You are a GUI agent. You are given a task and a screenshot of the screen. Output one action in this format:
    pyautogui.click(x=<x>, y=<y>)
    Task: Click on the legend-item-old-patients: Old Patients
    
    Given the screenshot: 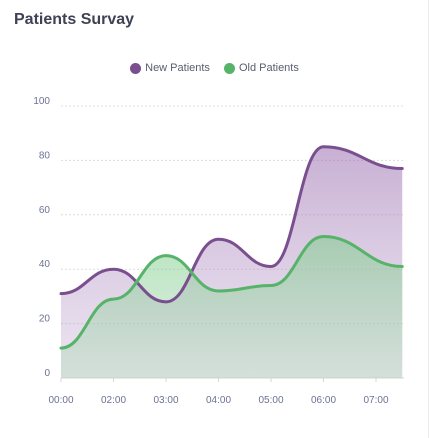 What is the action you would take?
    pyautogui.click(x=261, y=68)
    